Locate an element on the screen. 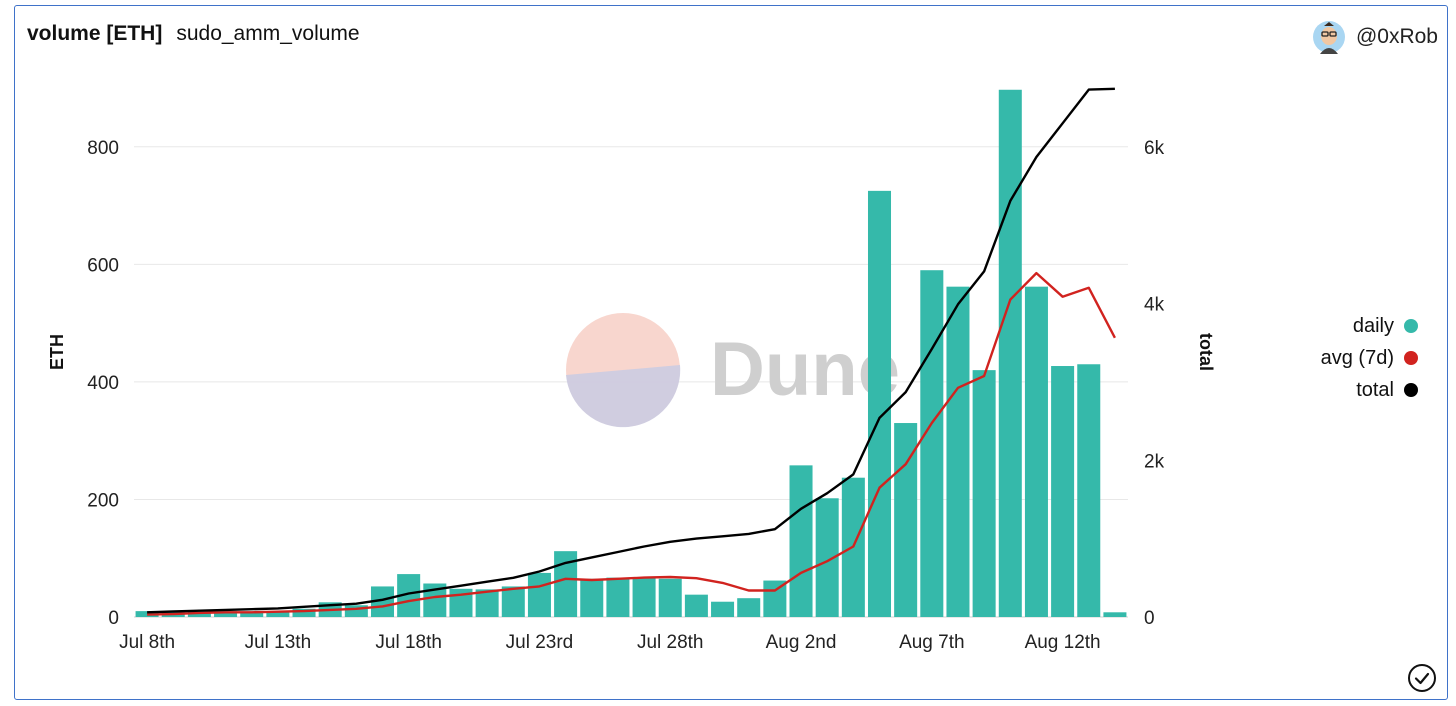 The width and height of the screenshot is (1456, 706). legend-dot-total is located at coordinates (1411, 390).